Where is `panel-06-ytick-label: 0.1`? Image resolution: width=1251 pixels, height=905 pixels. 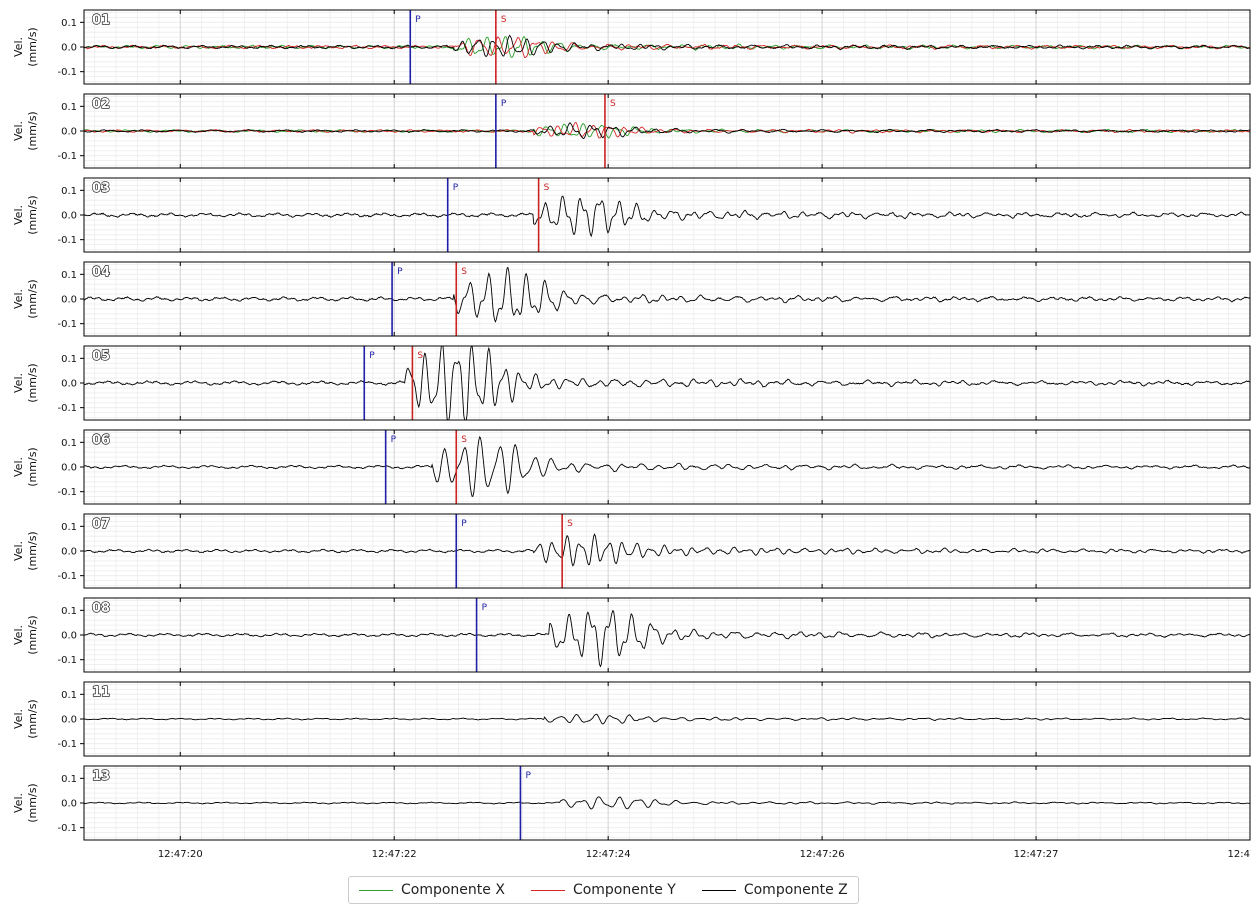 panel-06-ytick-label: 0.1 is located at coordinates (69, 443).